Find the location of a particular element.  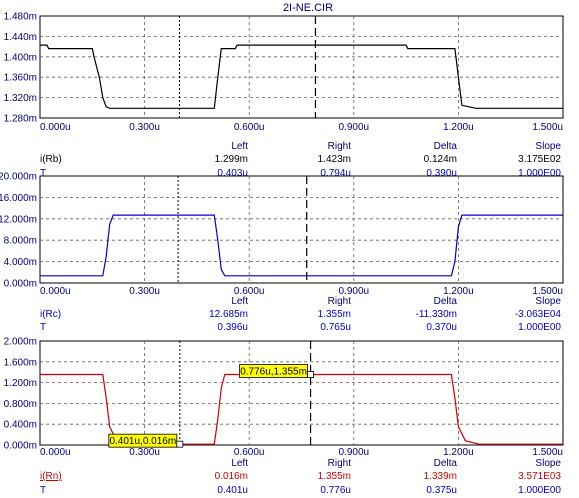

cursor-left-value: 0.401u is located at coordinates (232, 490).